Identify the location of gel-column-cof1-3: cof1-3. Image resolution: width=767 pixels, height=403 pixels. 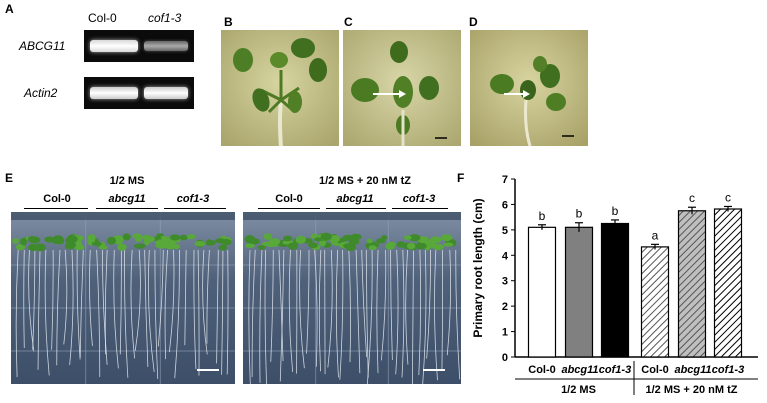
(165, 18).